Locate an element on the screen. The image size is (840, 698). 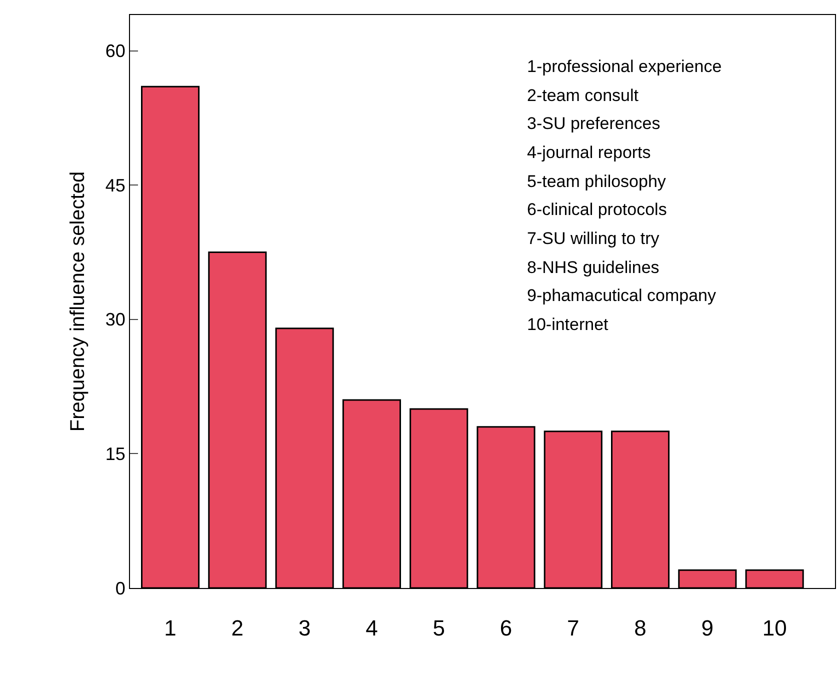
y-tick-label: 30 is located at coordinates (115, 320).